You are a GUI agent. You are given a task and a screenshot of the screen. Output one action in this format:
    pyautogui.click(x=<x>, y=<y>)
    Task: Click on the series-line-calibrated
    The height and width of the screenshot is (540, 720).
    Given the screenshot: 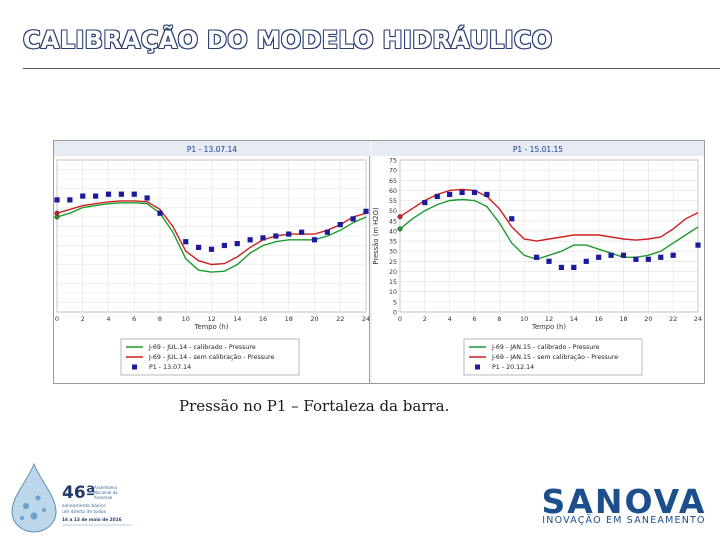 What is the action you would take?
    pyautogui.click(x=549, y=229)
    